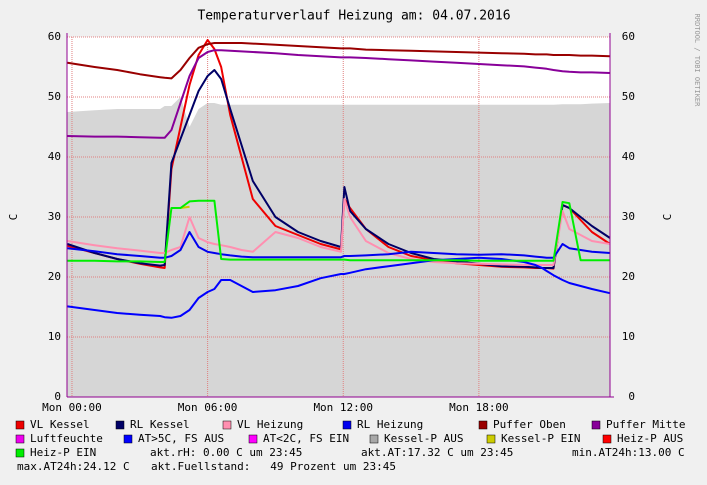 The image size is (707, 485). What do you see at coordinates (13, 217) in the screenshot?
I see `y-axis-label: C` at bounding box center [13, 217].